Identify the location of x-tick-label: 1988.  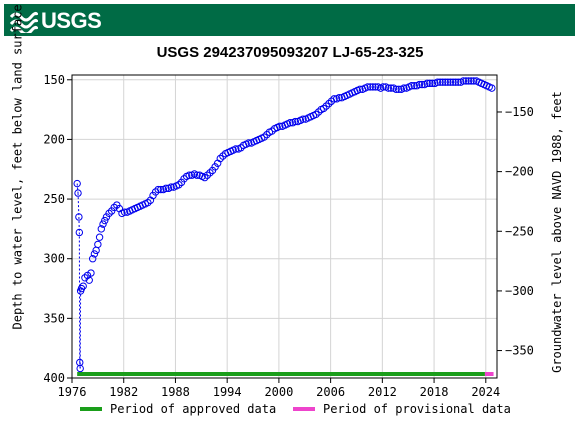
(175, 392).